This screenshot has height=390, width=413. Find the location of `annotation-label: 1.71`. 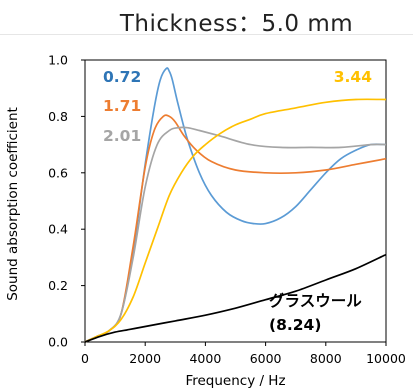

annotation-label: 1.71 is located at coordinates (122, 106).